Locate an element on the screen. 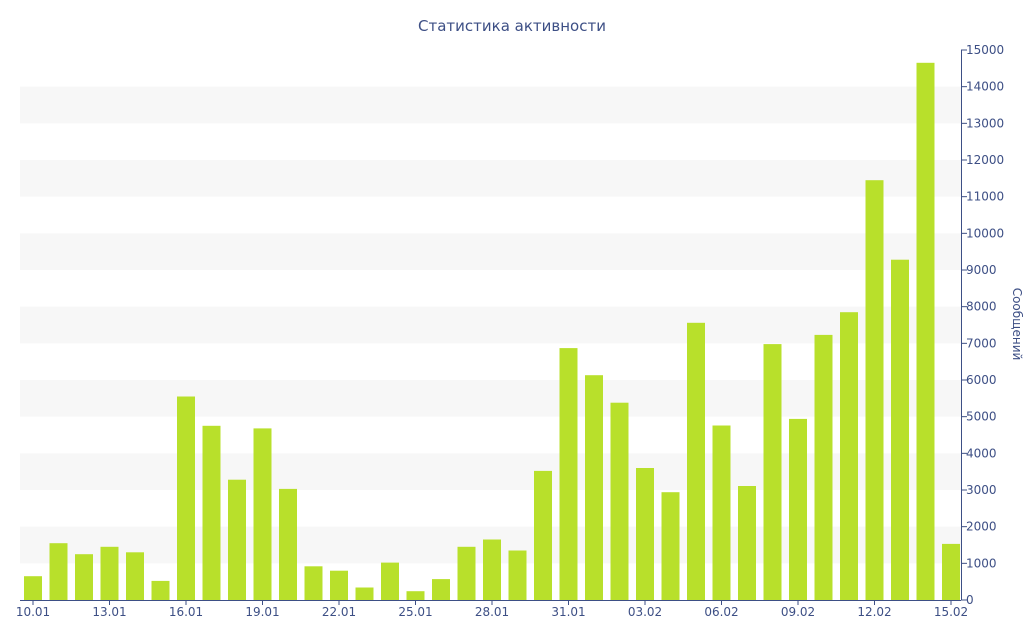 This screenshot has width=1024, height=640. bar-29.01 is located at coordinates (517, 575).